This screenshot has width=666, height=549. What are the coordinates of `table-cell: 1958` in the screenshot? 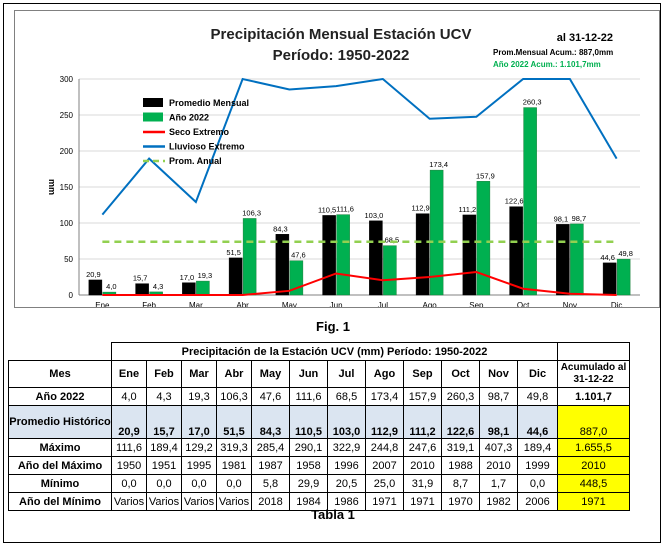 It's located at (308, 465).